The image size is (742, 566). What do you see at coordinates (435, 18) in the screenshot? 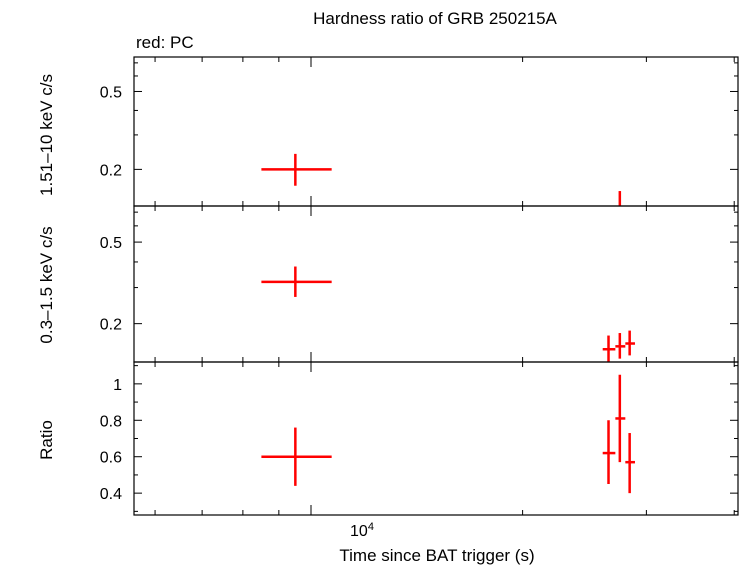
I see `chart-title: Hardness ratio of GRB 250215A` at bounding box center [435, 18].